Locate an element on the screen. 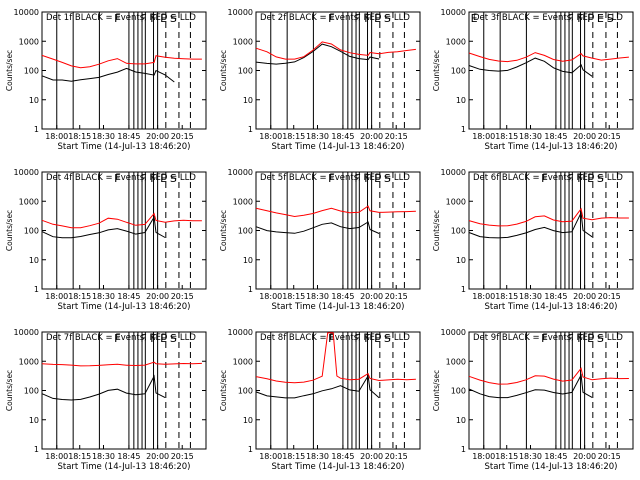 The height and width of the screenshot is (480, 640). panel-title: Det 9f BLACK = Events, RED = LLD is located at coordinates (548, 338).